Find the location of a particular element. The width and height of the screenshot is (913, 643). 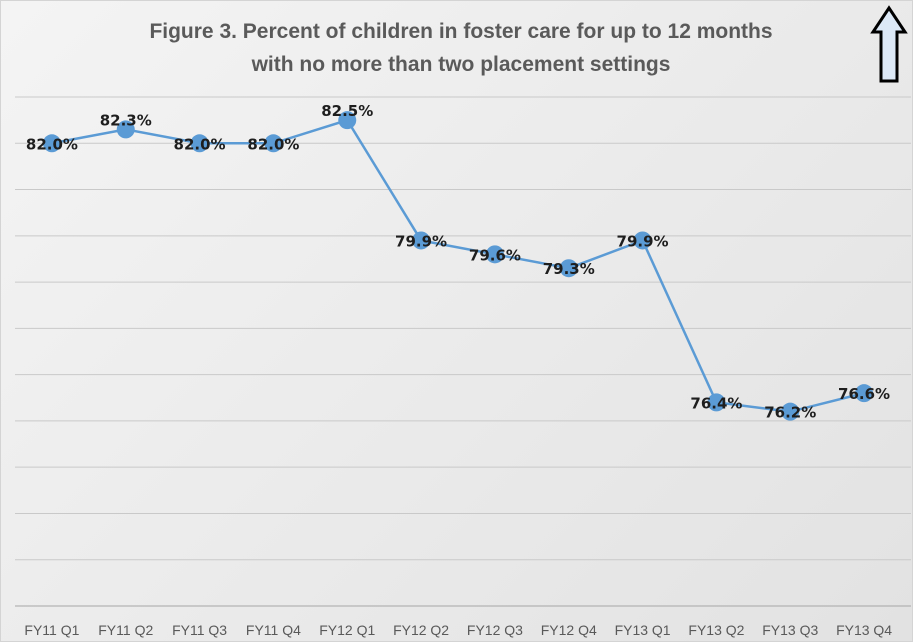

data-label-3: 82.0% is located at coordinates (200, 144).